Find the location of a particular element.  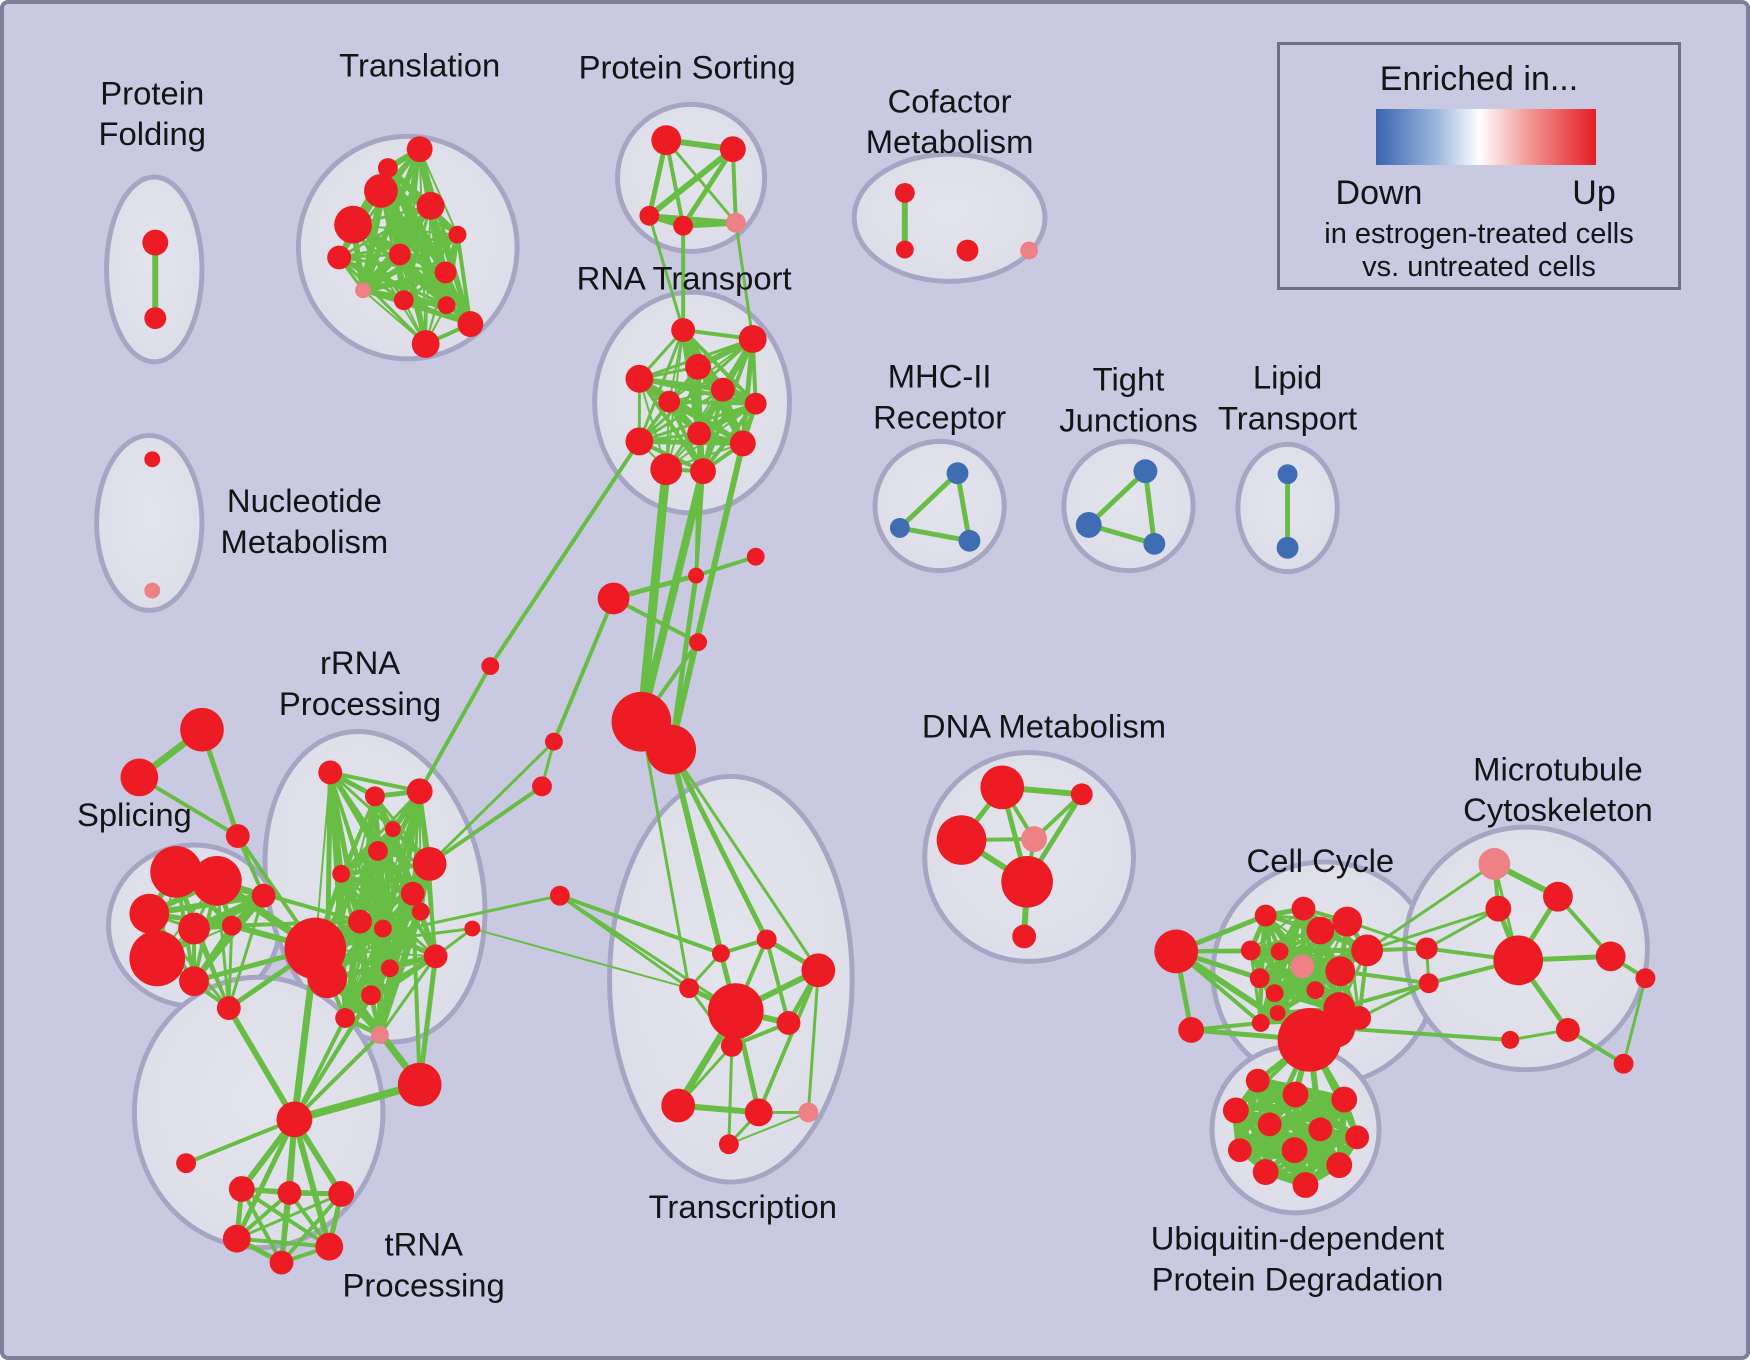

cofactor-metabolism-node is located at coordinates (967, 250).